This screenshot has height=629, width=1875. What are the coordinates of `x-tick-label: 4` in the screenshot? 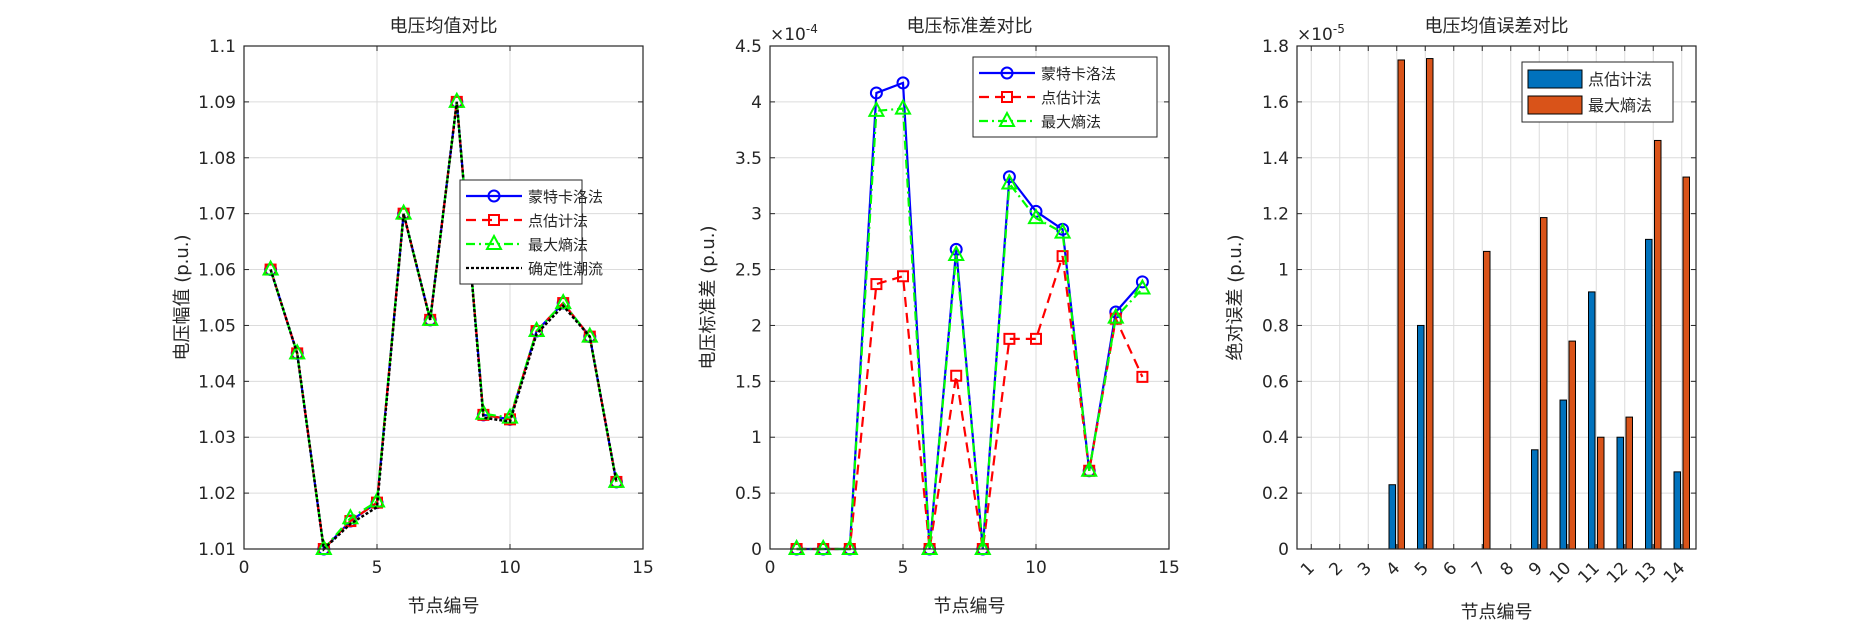 It's located at (1393, 569).